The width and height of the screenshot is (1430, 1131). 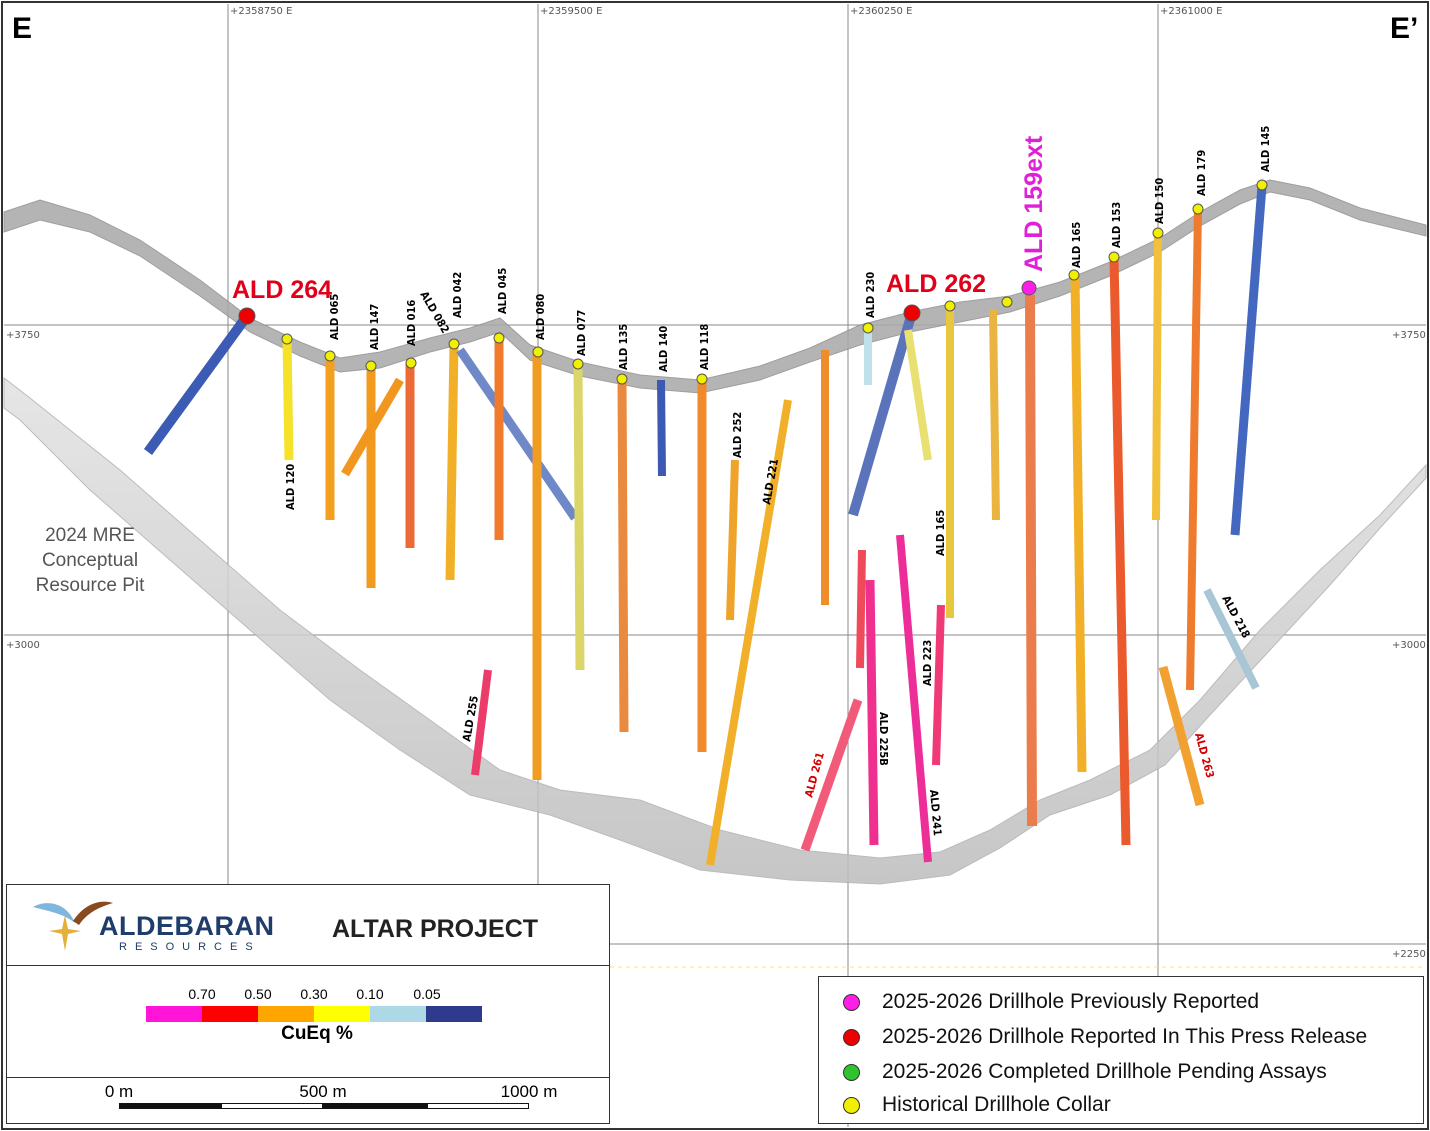 I want to click on trace-ald179, so click(x=1194, y=450).